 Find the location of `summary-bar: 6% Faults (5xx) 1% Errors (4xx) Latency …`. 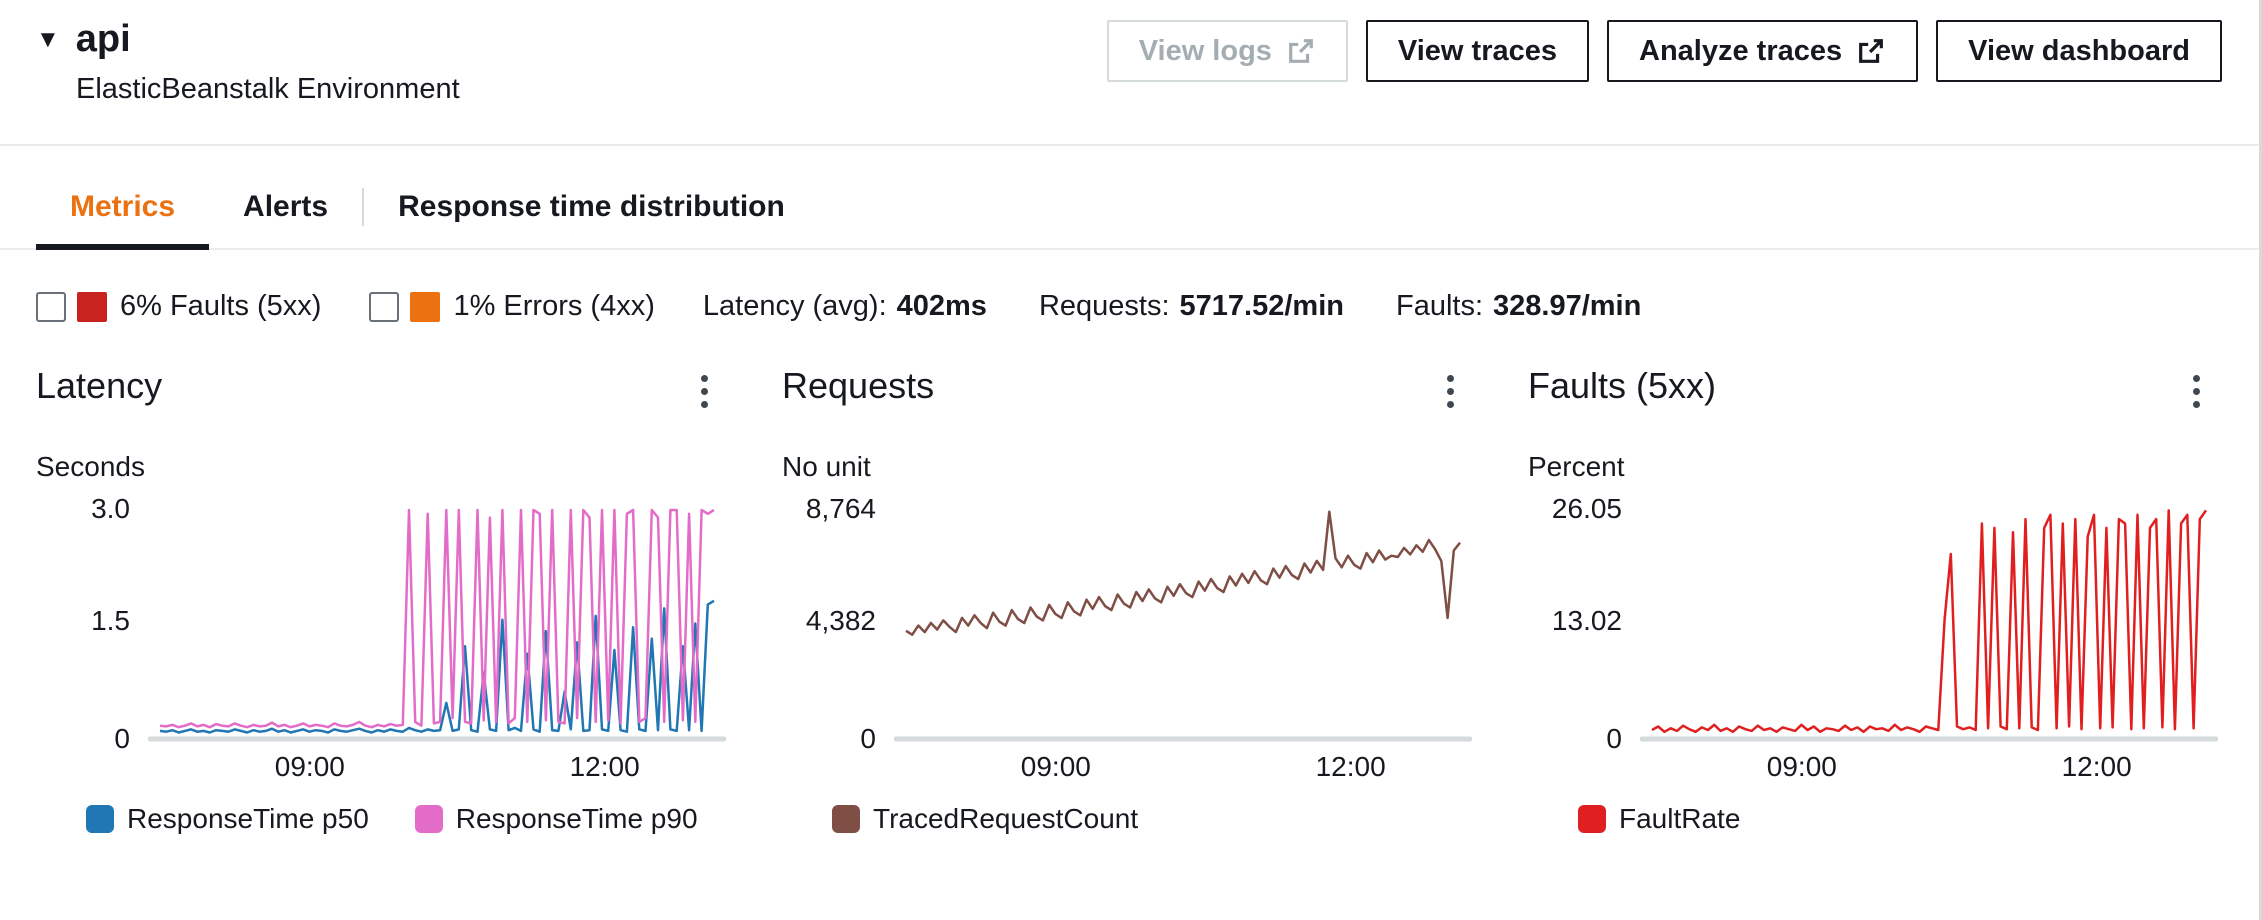

summary-bar: 6% Faults (5xx) 1% Errors (4xx) Latency … is located at coordinates (1131, 306).